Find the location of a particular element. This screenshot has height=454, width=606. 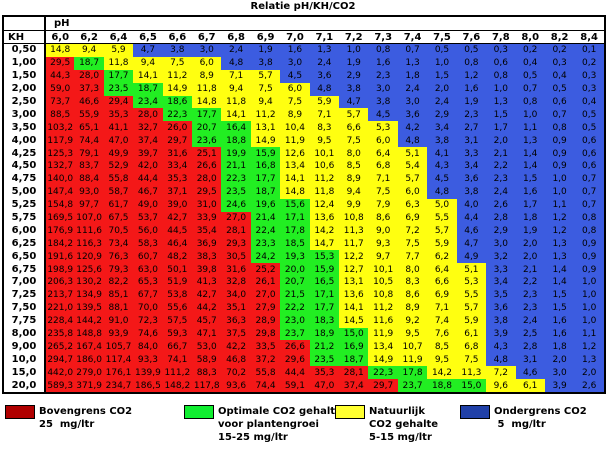

co2-cell: 9,3 is located at coordinates (383, 244).